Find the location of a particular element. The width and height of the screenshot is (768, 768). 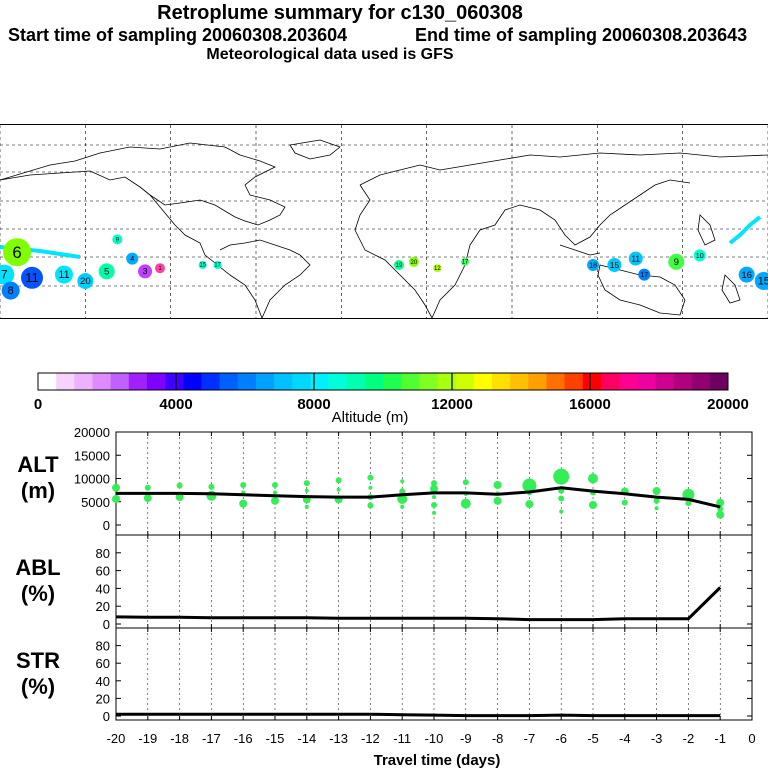

y-tick-label: 10000 is located at coordinates (92, 479).